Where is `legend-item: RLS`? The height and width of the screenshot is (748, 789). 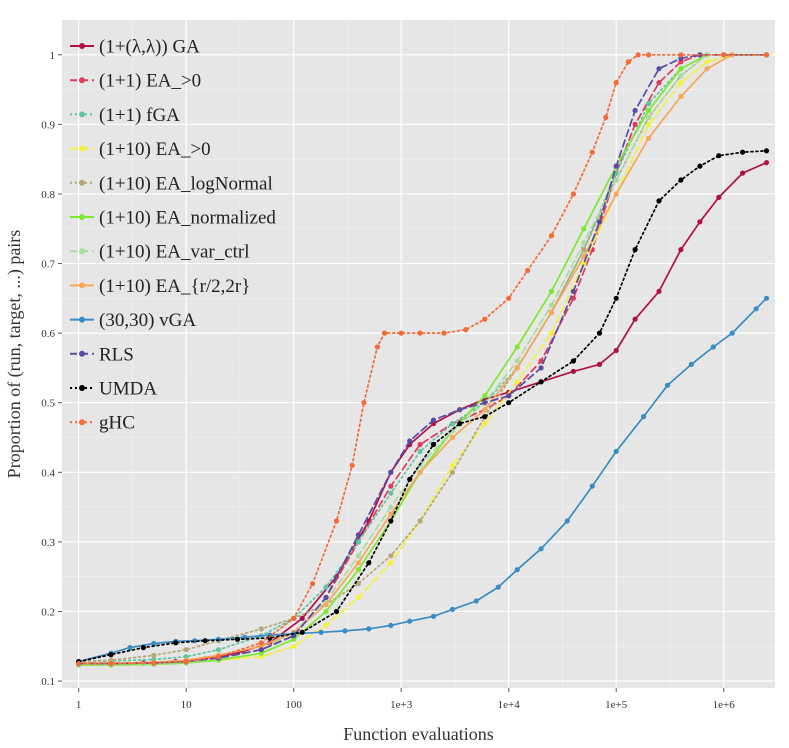
legend-item: RLS is located at coordinates (102, 354).